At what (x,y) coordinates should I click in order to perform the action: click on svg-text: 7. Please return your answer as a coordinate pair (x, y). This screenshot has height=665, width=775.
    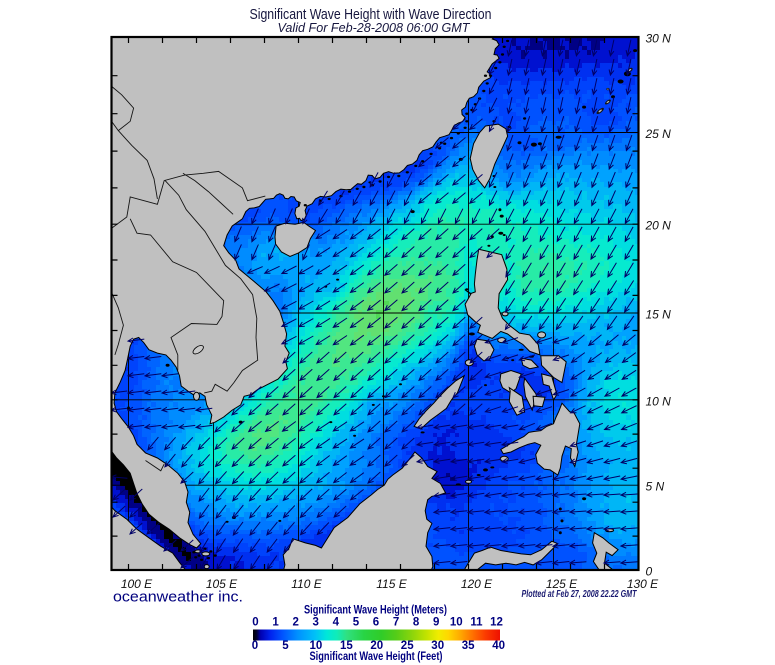
    Looking at the image, I should click on (396, 623).